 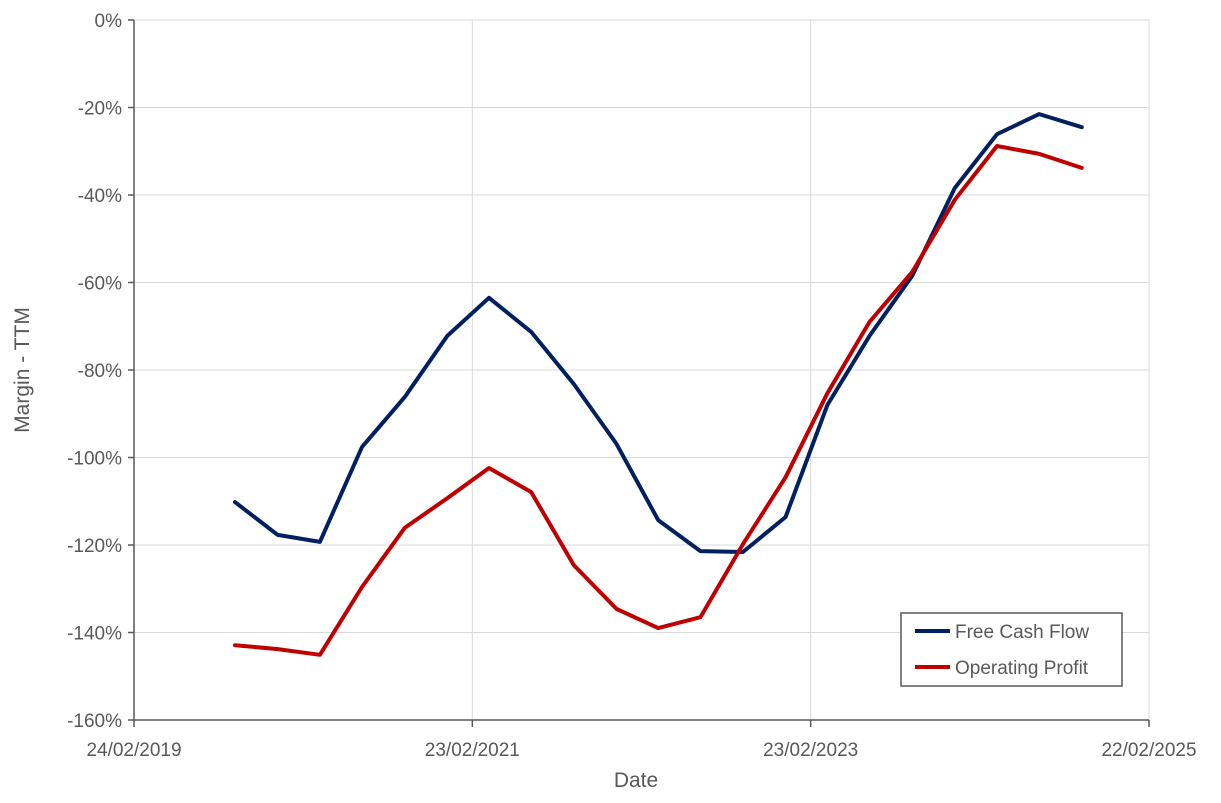 What do you see at coordinates (100, 371) in the screenshot?
I see `y-tick-label: -80%` at bounding box center [100, 371].